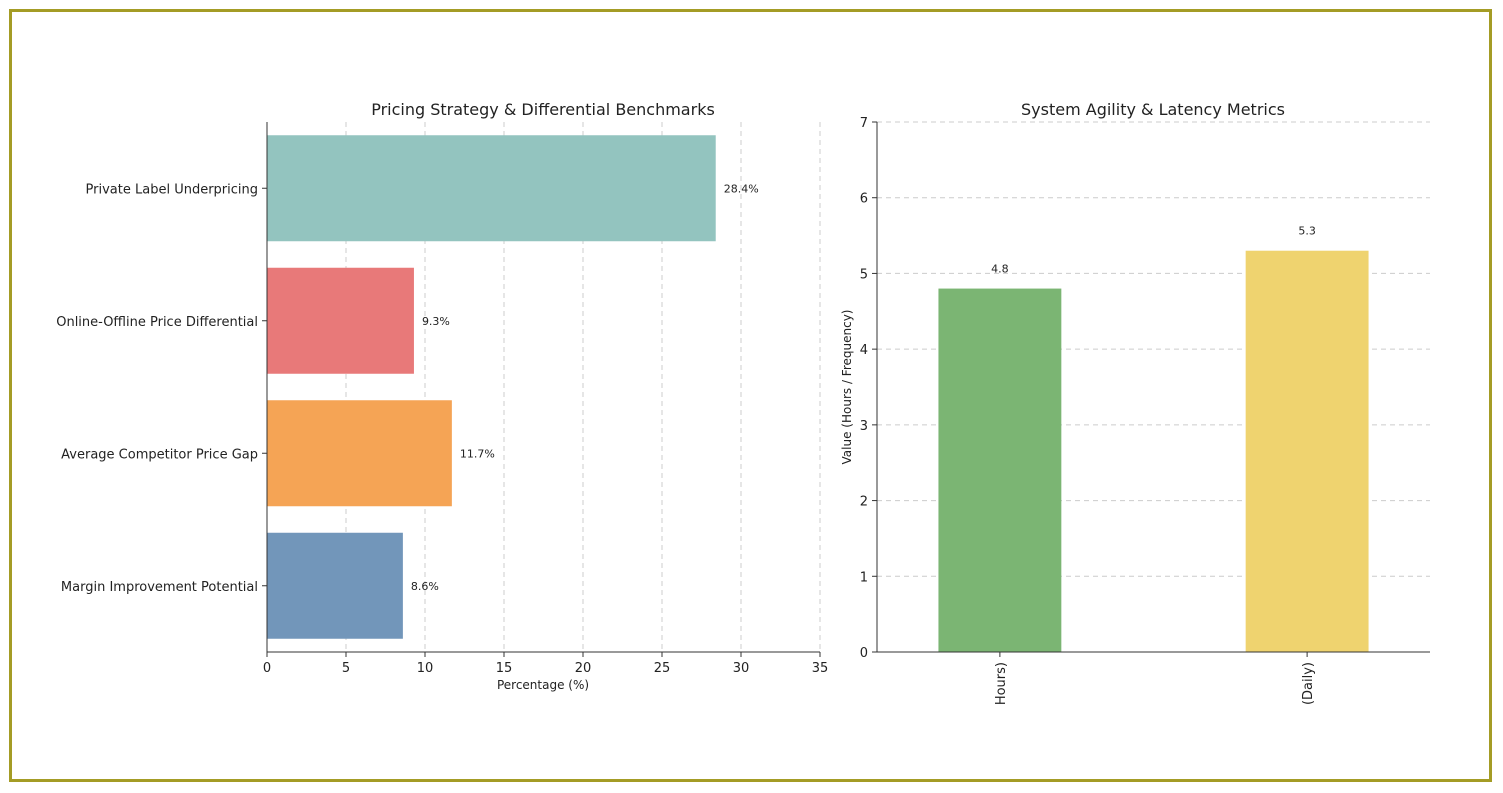 The image size is (1503, 793). What do you see at coordinates (583, 668) in the screenshot?
I see `pricing-x-tick-label: 20` at bounding box center [583, 668].